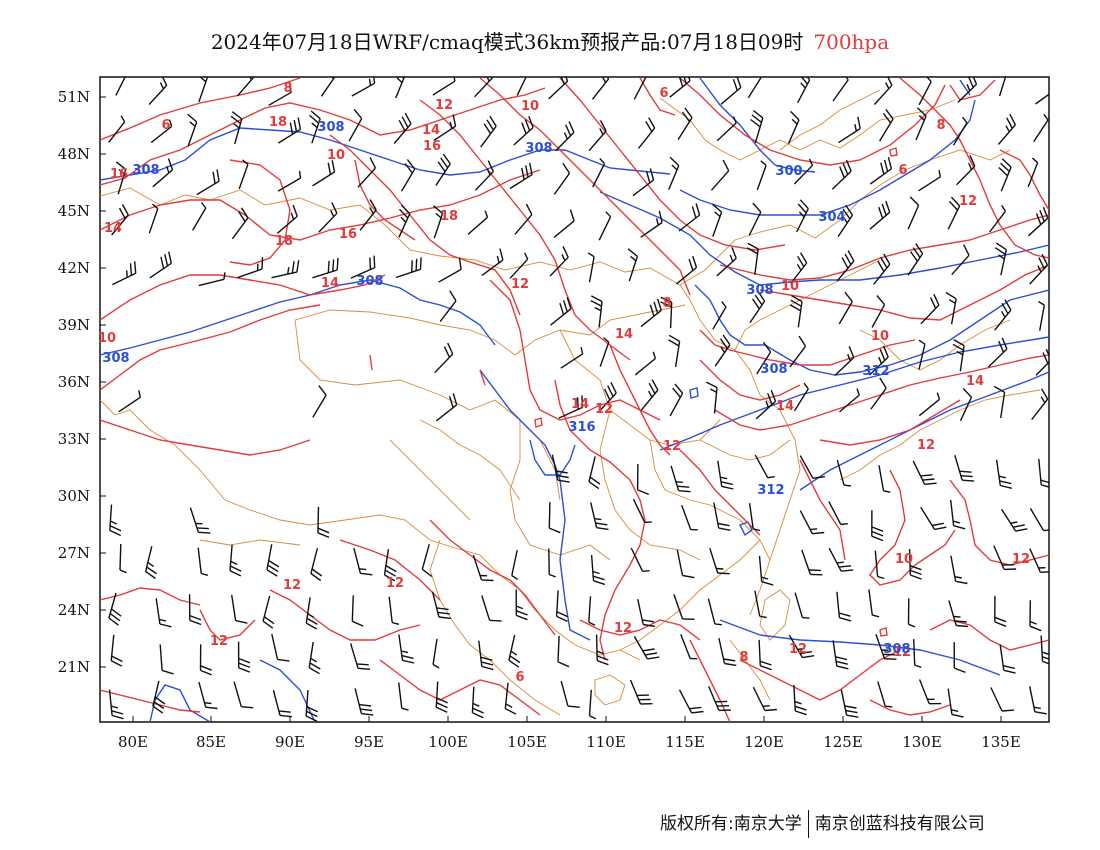 This screenshot has height=850, width=1100. I want to click on temperature-label: 8, so click(743, 657).